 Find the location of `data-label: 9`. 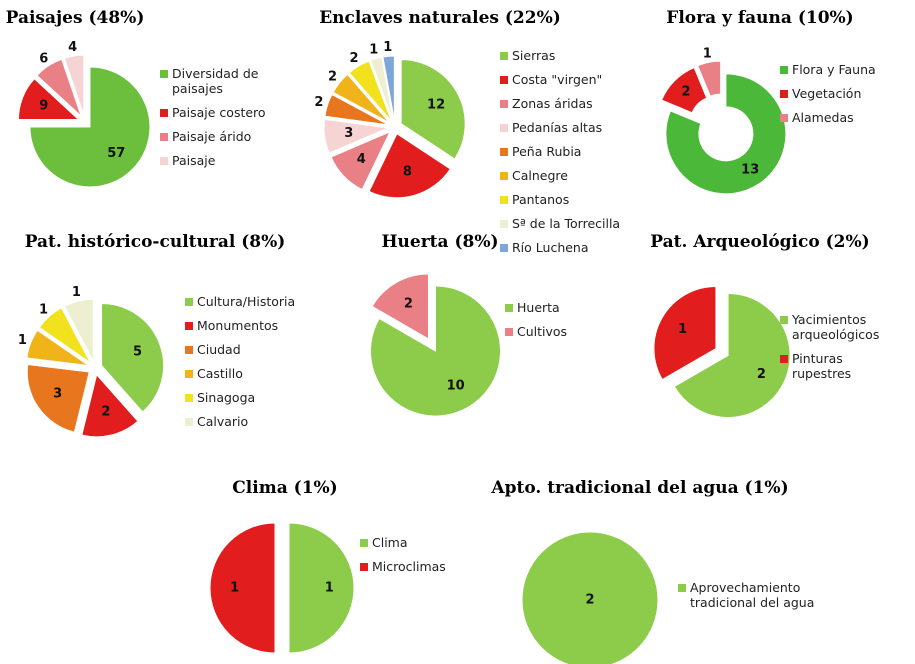

data-label: 9 is located at coordinates (43, 105).